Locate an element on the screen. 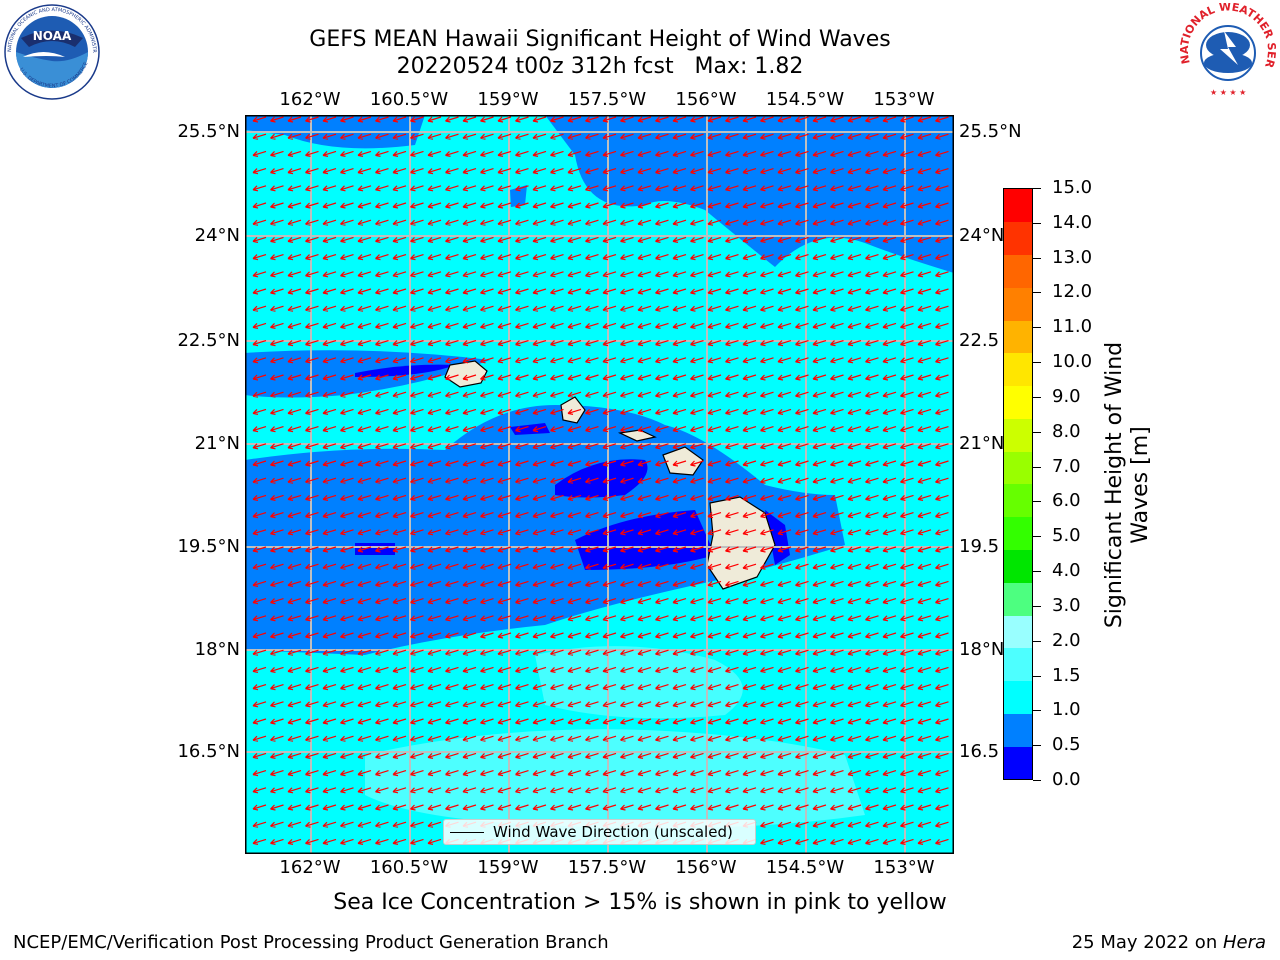 Image resolution: width=1280 pixels, height=960 pixels. map-legend: Wind Wave Direction (unscaled) is located at coordinates (599, 832).